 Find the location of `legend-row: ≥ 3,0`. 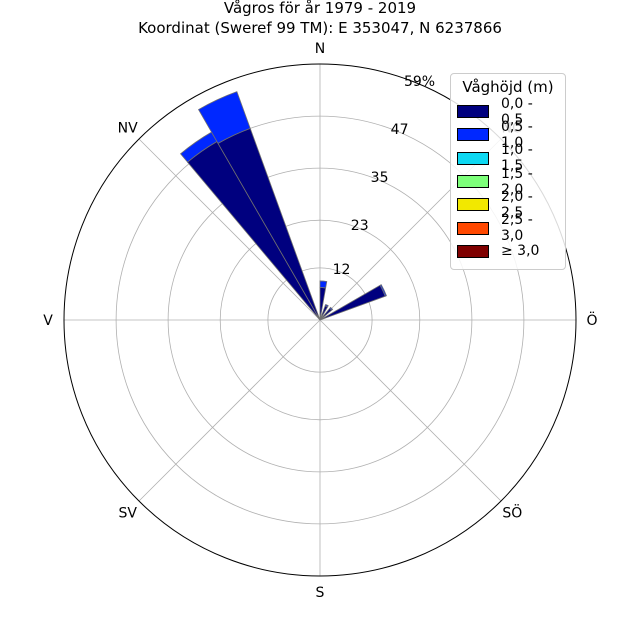

legend-row: ≥ 3,0 is located at coordinates (508, 251).